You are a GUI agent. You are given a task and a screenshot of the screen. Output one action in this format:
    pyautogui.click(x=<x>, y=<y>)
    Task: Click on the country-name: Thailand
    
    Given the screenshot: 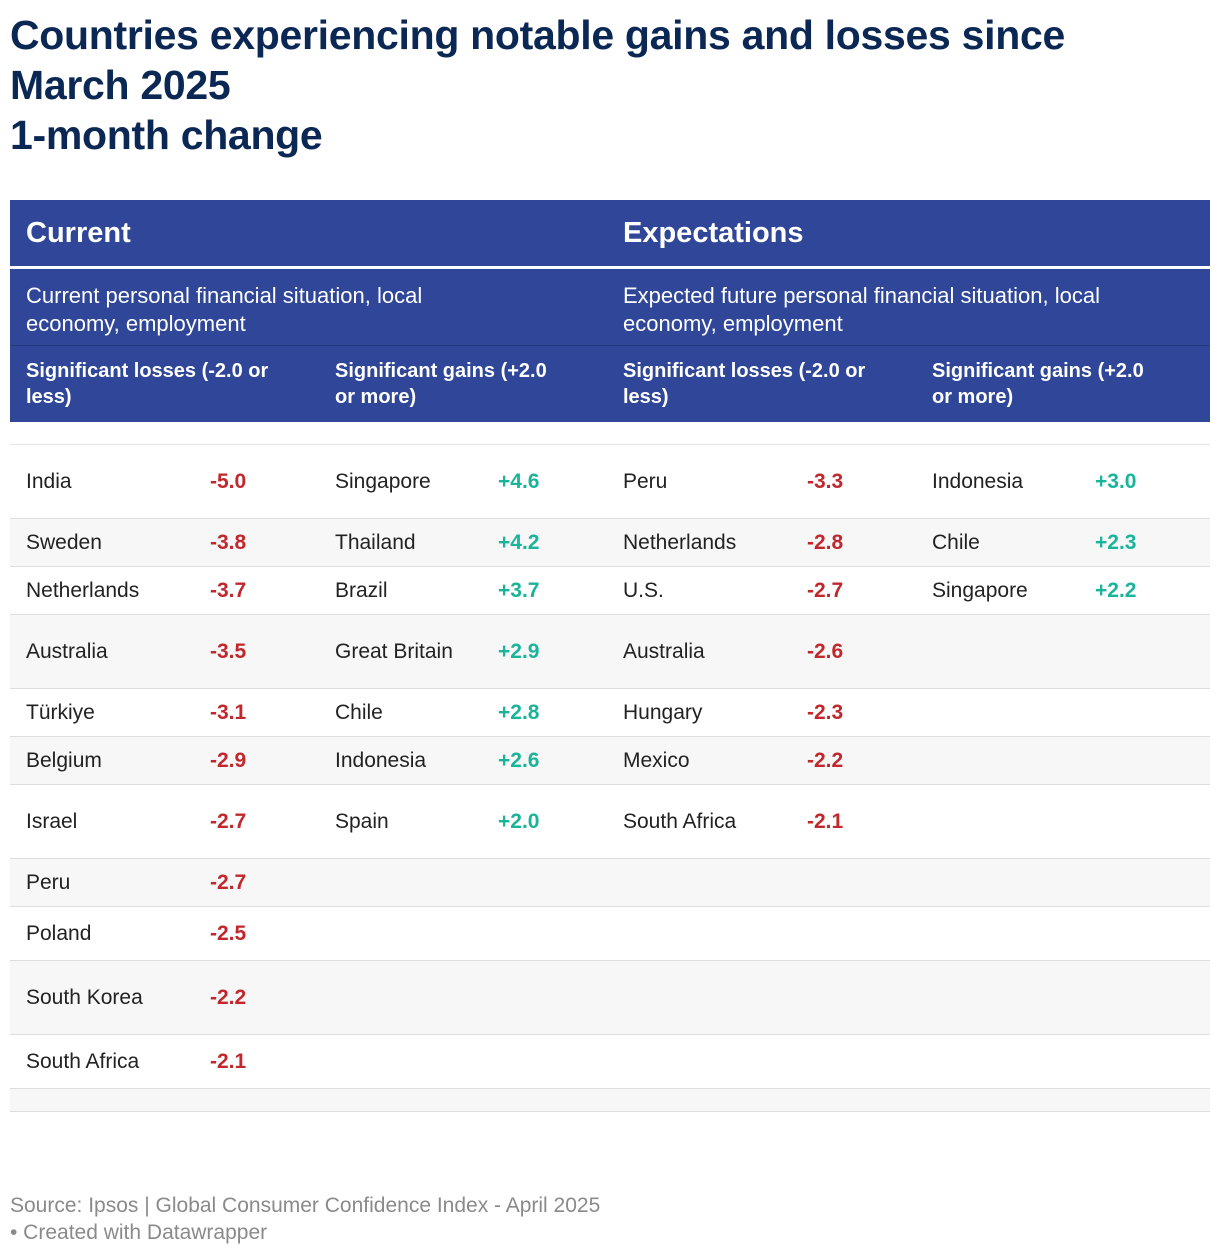 What is the action you would take?
    pyautogui.click(x=375, y=542)
    